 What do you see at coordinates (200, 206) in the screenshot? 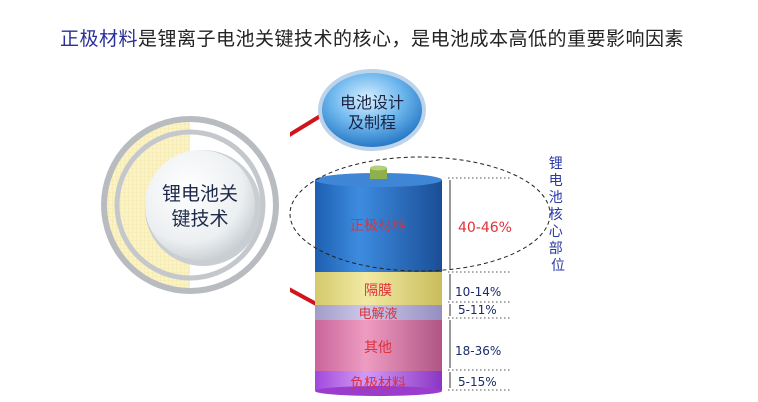
I see `svg-text: 锂电池关键技术` at bounding box center [200, 206].